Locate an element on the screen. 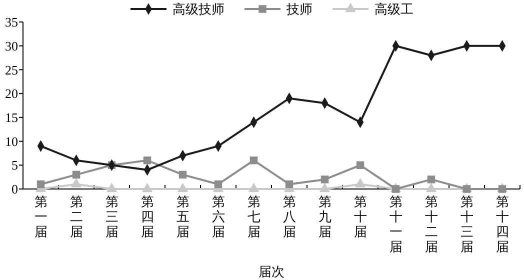 The image size is (524, 280). legend-label: 高级技师 is located at coordinates (198, 9).